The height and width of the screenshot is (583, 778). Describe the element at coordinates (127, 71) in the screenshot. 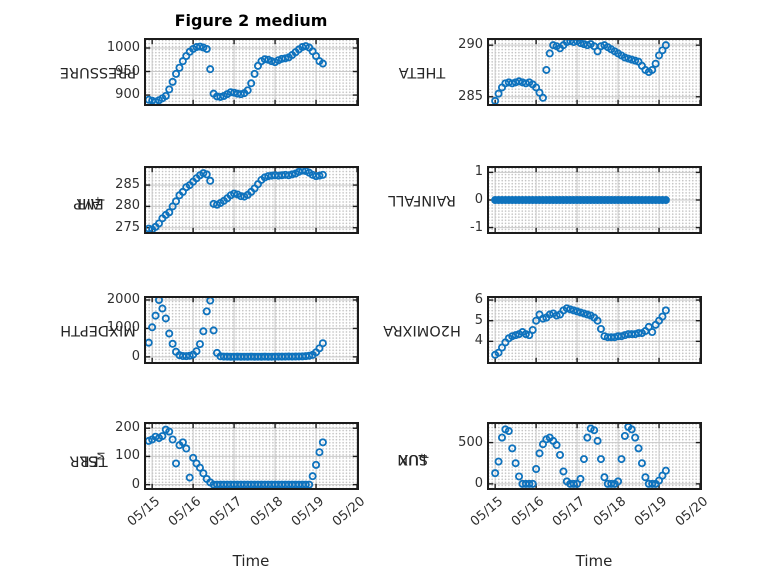

I see `ytick-label: 950` at that location.